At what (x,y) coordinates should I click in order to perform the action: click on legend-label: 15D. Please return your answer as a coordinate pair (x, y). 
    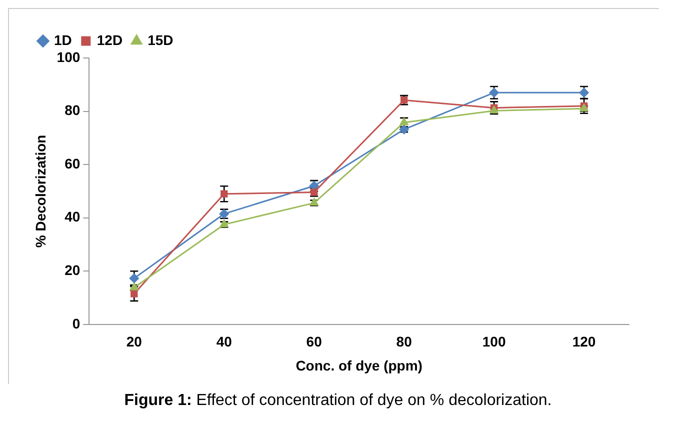
    Looking at the image, I should click on (161, 40).